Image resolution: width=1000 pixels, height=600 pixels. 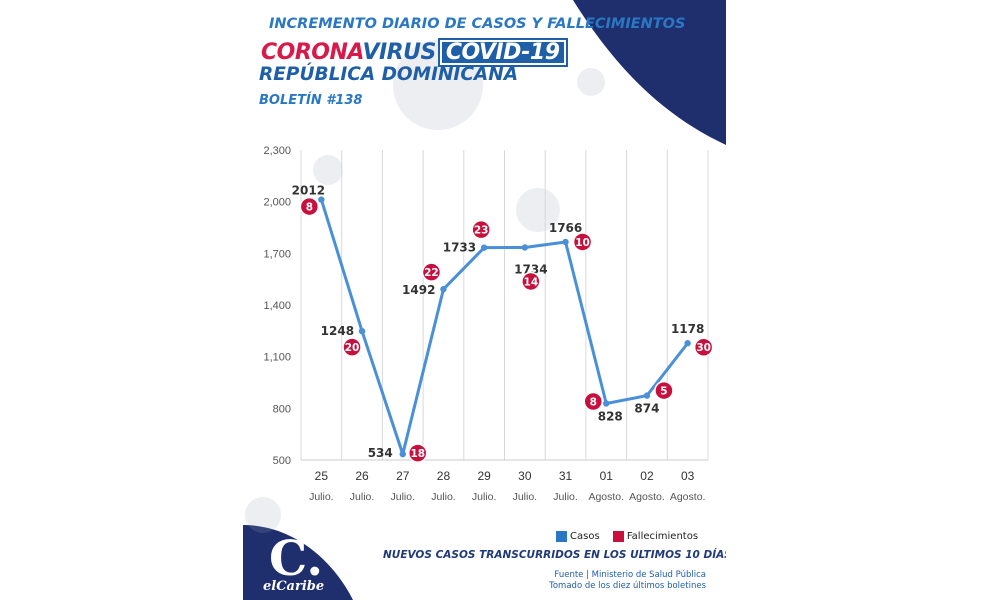 What do you see at coordinates (607, 476) in the screenshot?
I see `x-tick-label: 01` at bounding box center [607, 476].